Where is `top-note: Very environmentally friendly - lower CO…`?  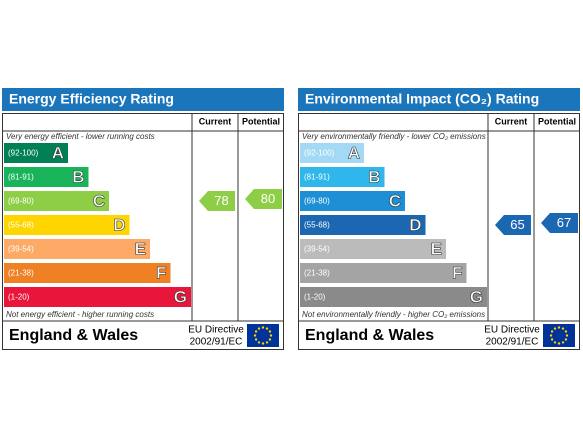
top-note: Very environmentally friendly - lower CO… is located at coordinates (394, 136).